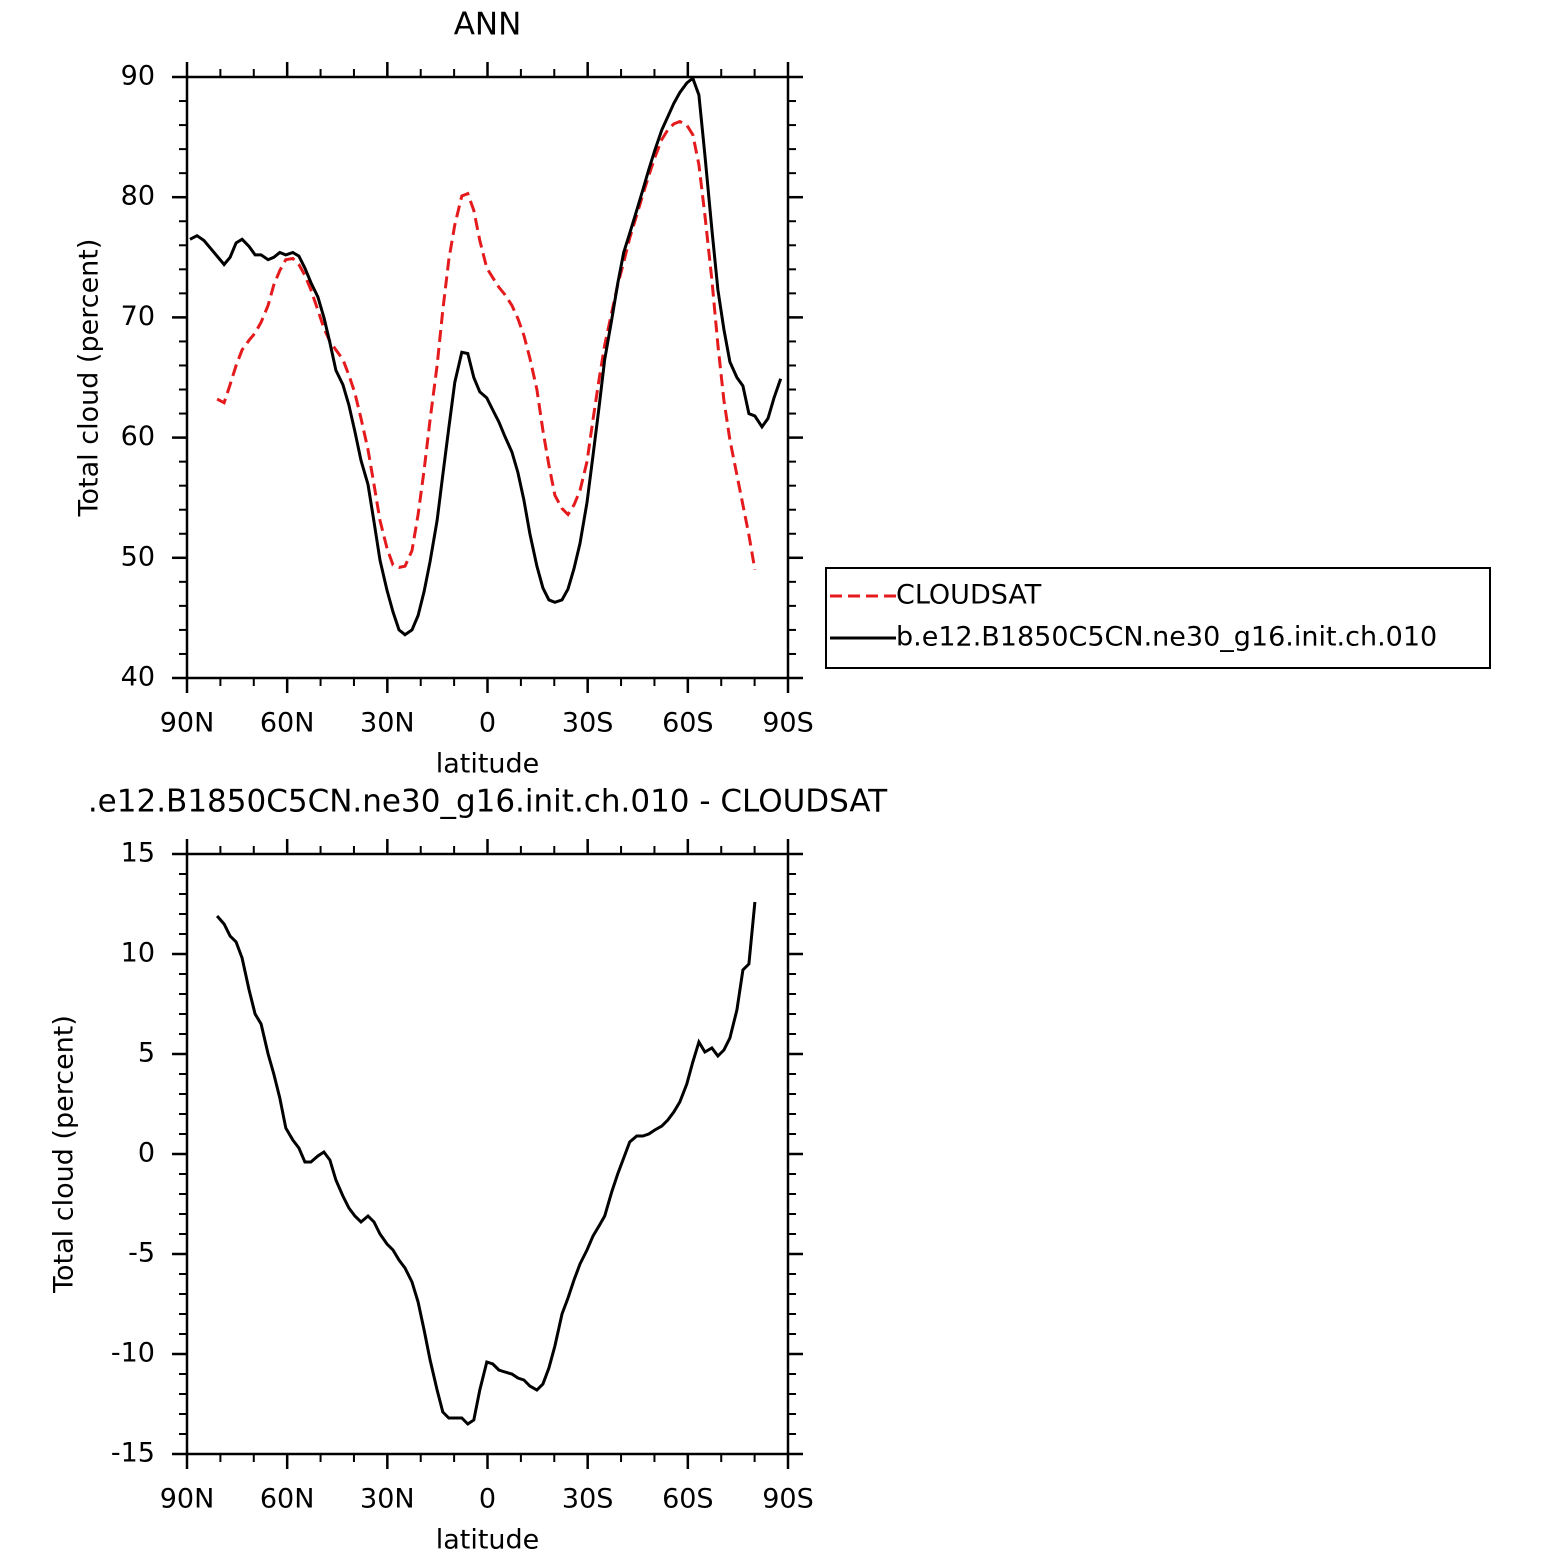  What do you see at coordinates (138, 436) in the screenshot?
I see `y-tick-label: 60` at bounding box center [138, 436].